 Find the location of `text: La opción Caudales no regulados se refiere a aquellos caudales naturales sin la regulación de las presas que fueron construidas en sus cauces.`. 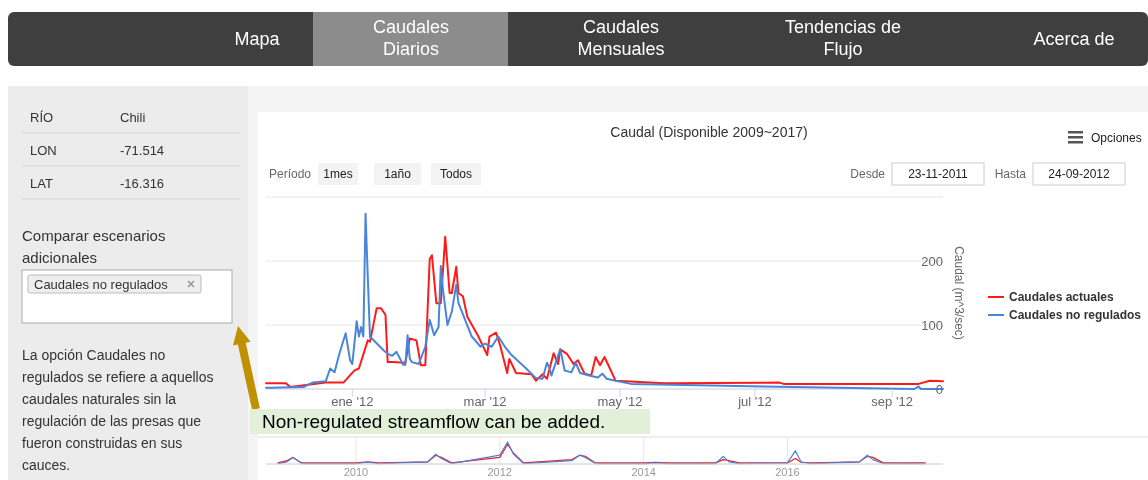

text: La opción Caudales no regulados se refiere a aquellos caudales naturales sin la regulación de las presas que fueron construidas en sus cauces. is located at coordinates (118, 410).